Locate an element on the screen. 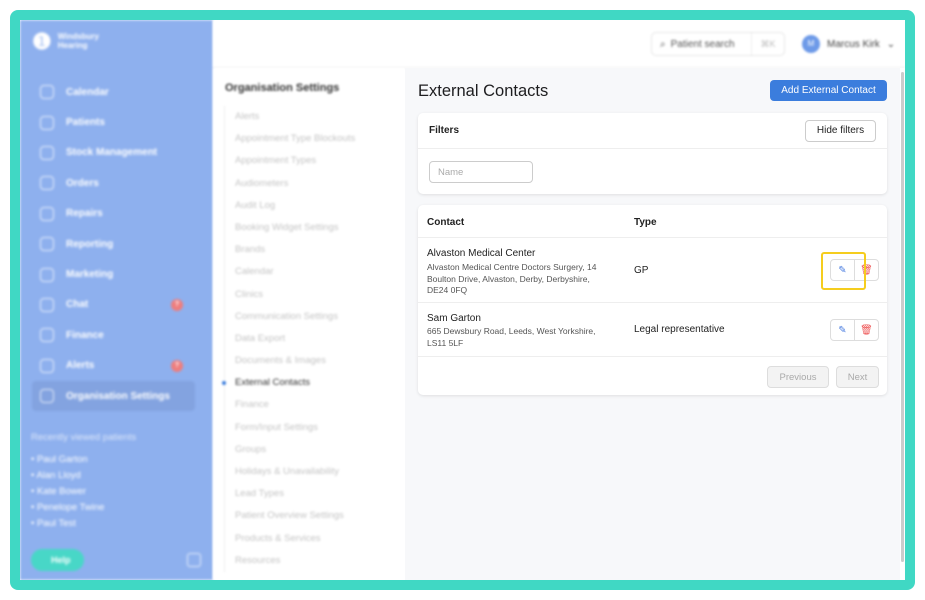 Image resolution: width=925 pixels, height=600 pixels. settings-item: Lead Types is located at coordinates (259, 494).